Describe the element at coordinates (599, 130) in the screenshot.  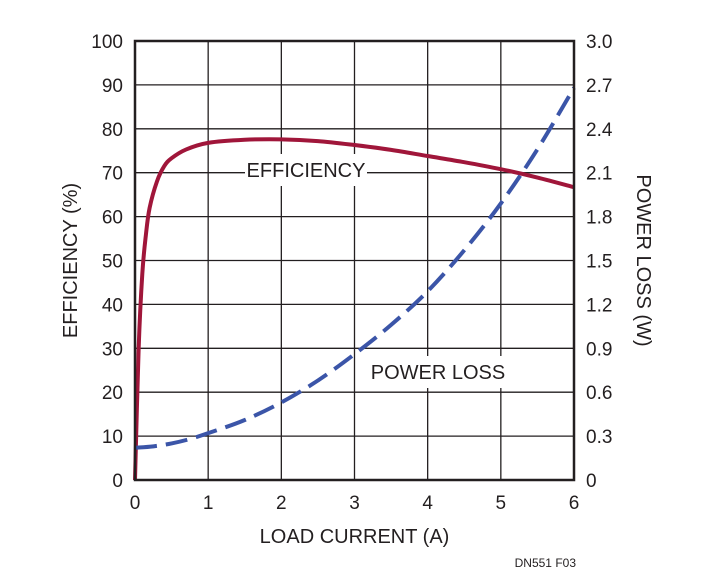
I see `y-right-tick-label: 2.4` at that location.